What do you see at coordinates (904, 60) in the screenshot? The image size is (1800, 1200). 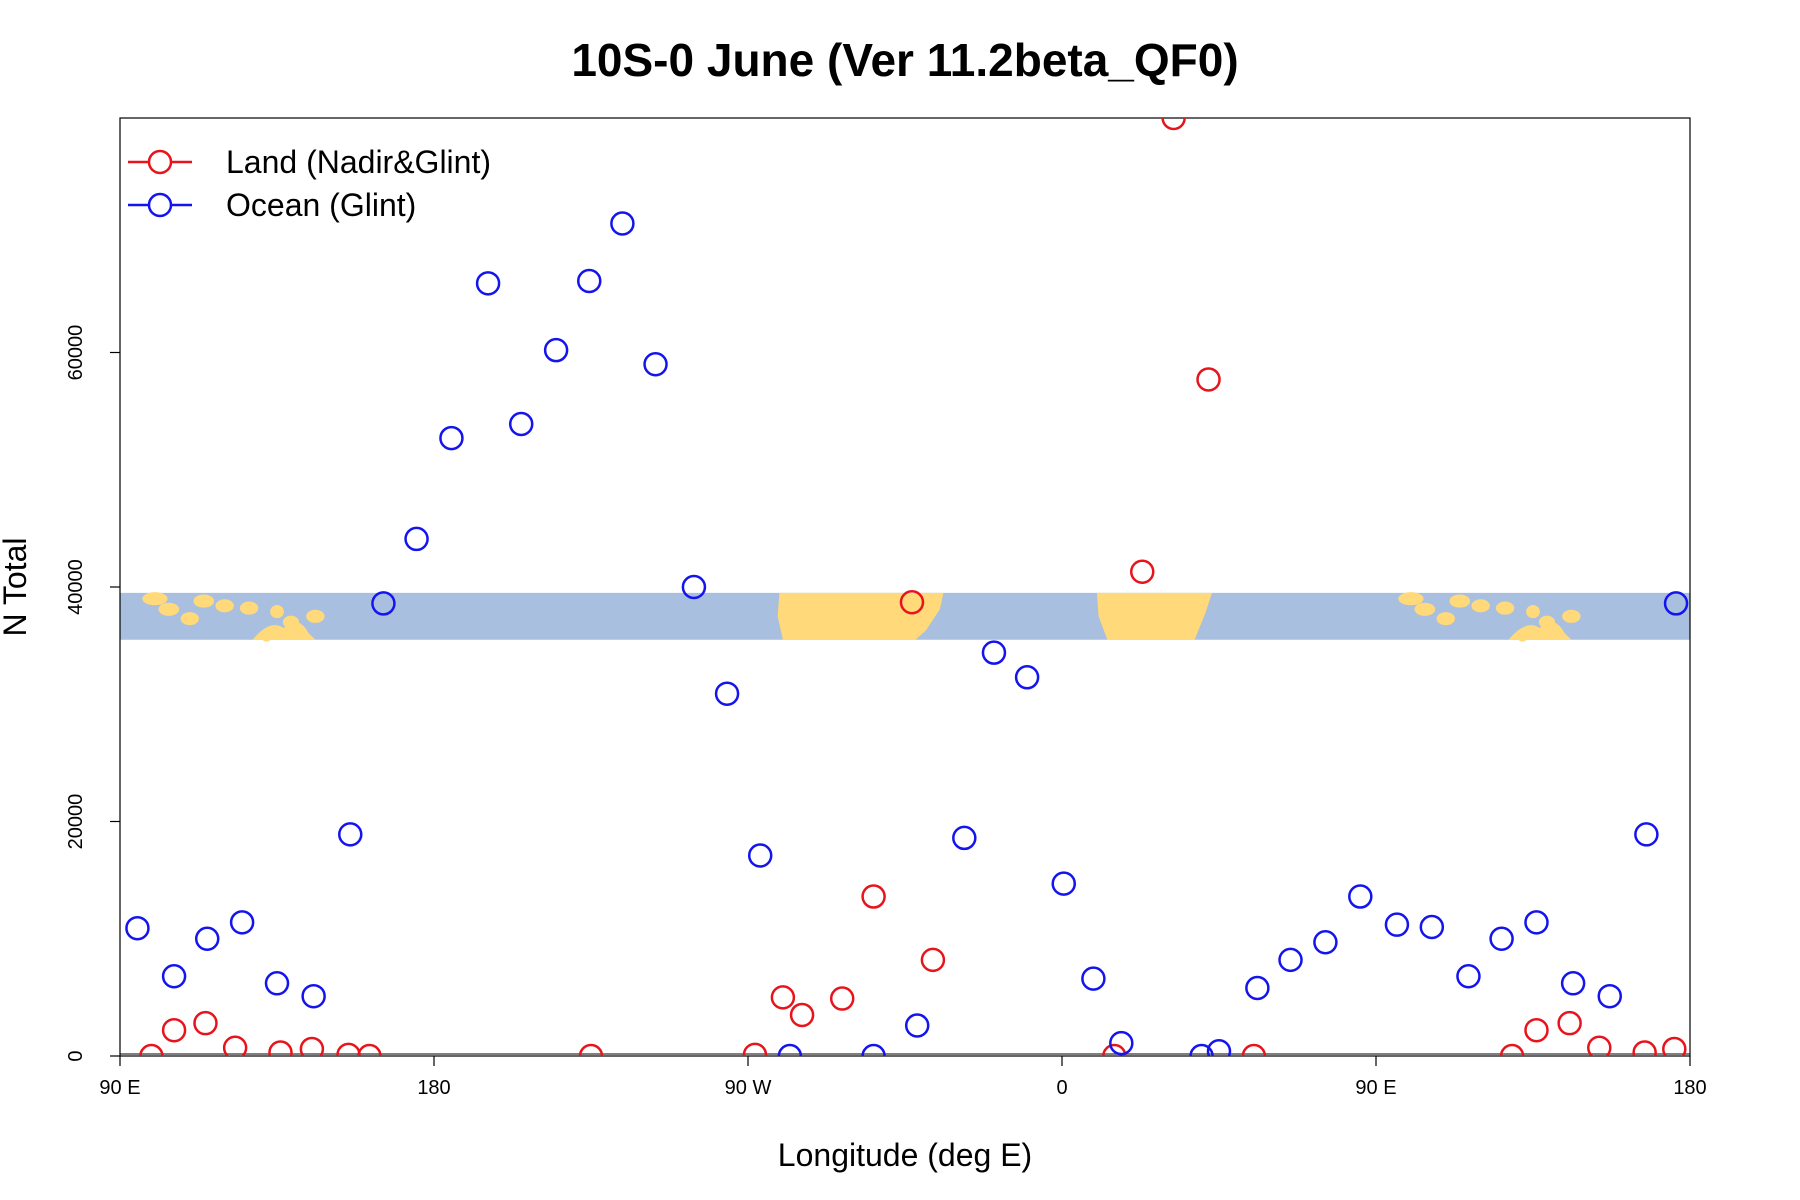 I see `chart-title: 10S-0 June (Ver 11.2beta_QF0)` at bounding box center [904, 60].